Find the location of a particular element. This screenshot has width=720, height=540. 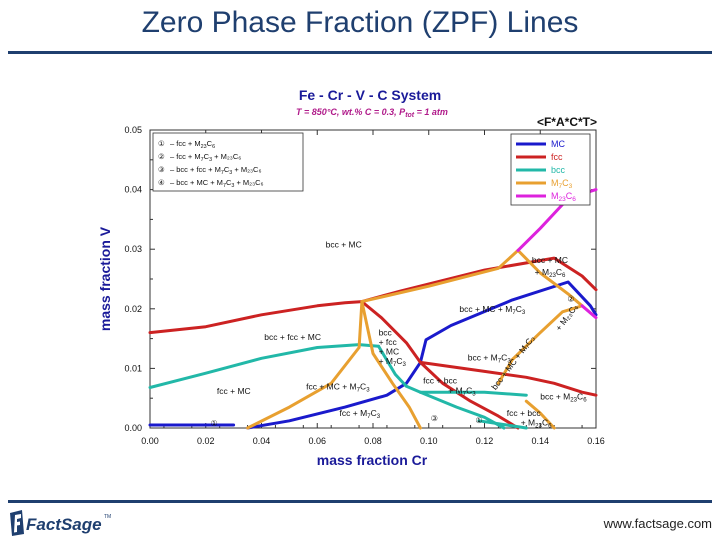

note-text: – fcc + M7C3 + M₂₃C₆ is located at coordinates (205, 157).